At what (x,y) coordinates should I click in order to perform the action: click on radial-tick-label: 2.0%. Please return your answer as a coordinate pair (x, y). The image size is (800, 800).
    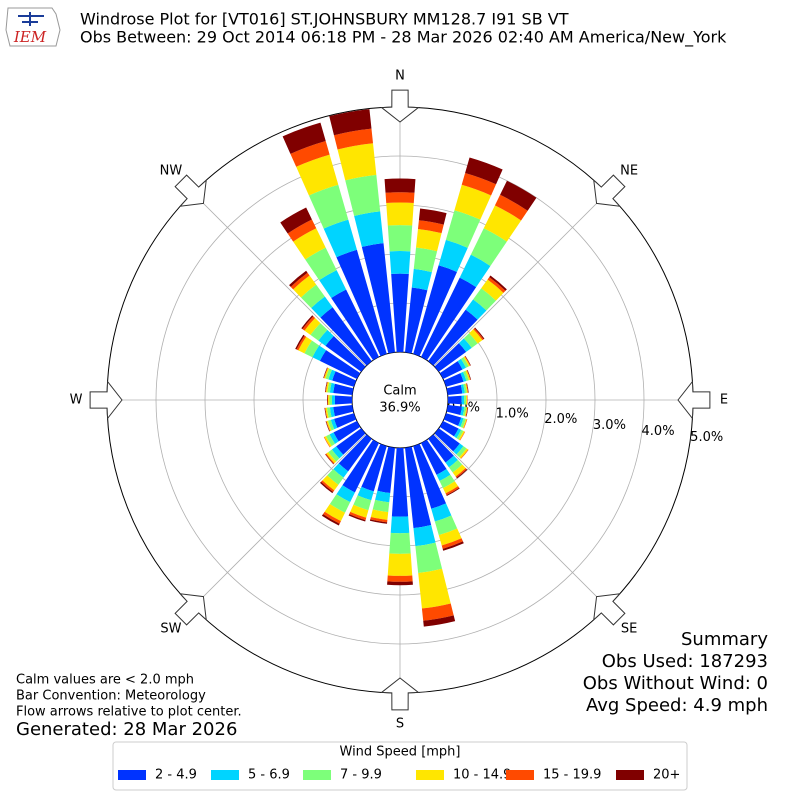
    Looking at the image, I should click on (560, 419).